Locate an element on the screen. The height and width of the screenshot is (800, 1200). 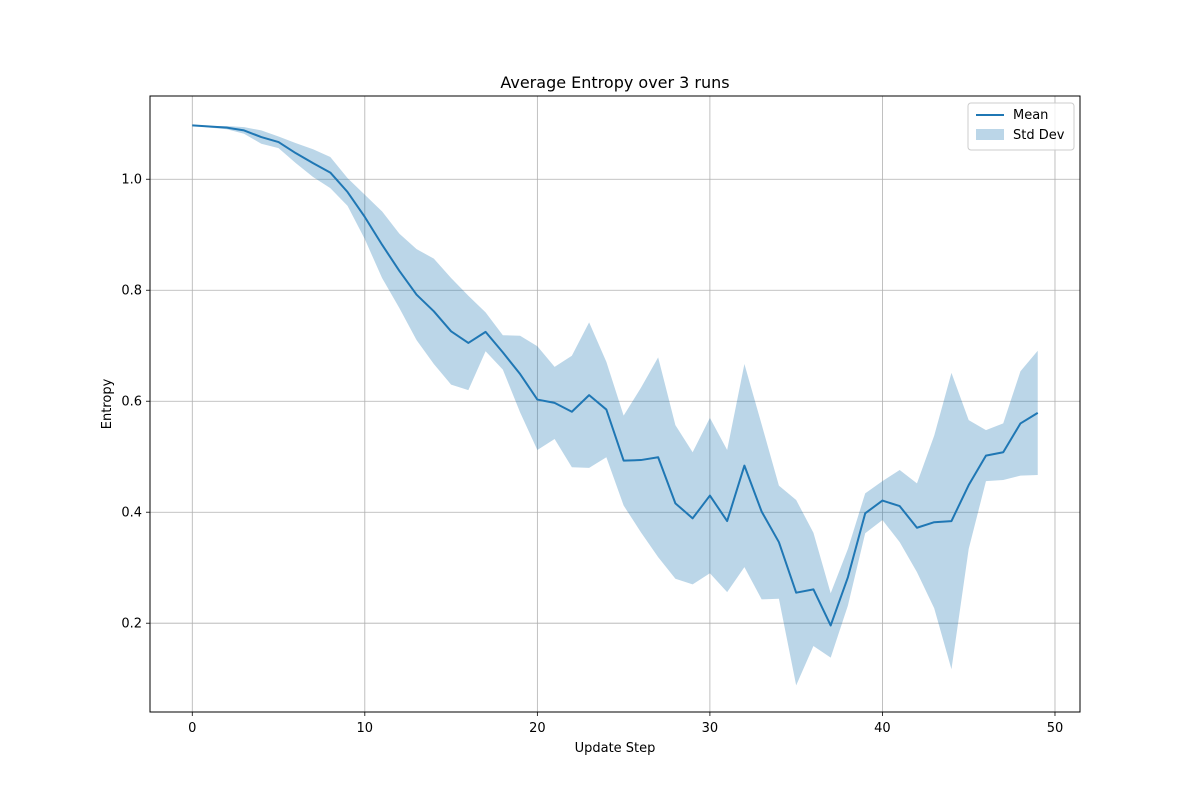
y-tick-label: 0.8 is located at coordinates (131, 291).